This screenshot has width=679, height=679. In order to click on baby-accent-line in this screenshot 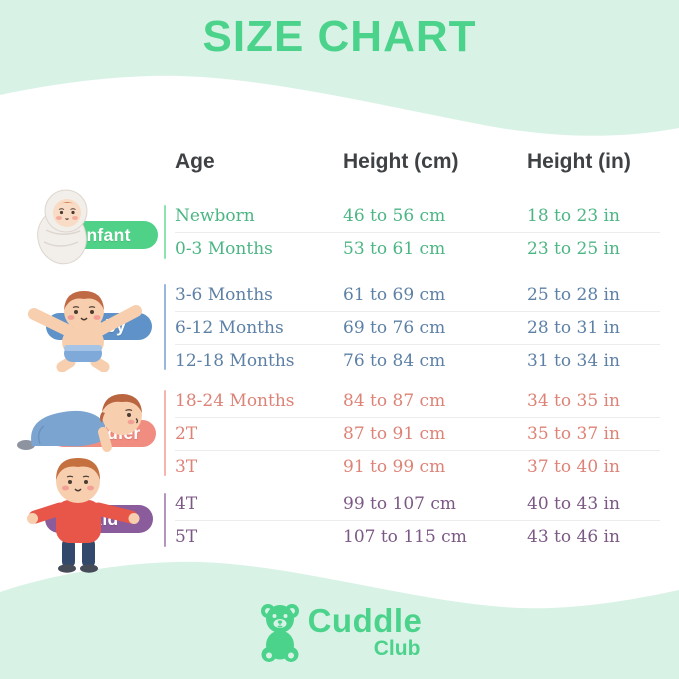, I will do `click(165, 327)`.